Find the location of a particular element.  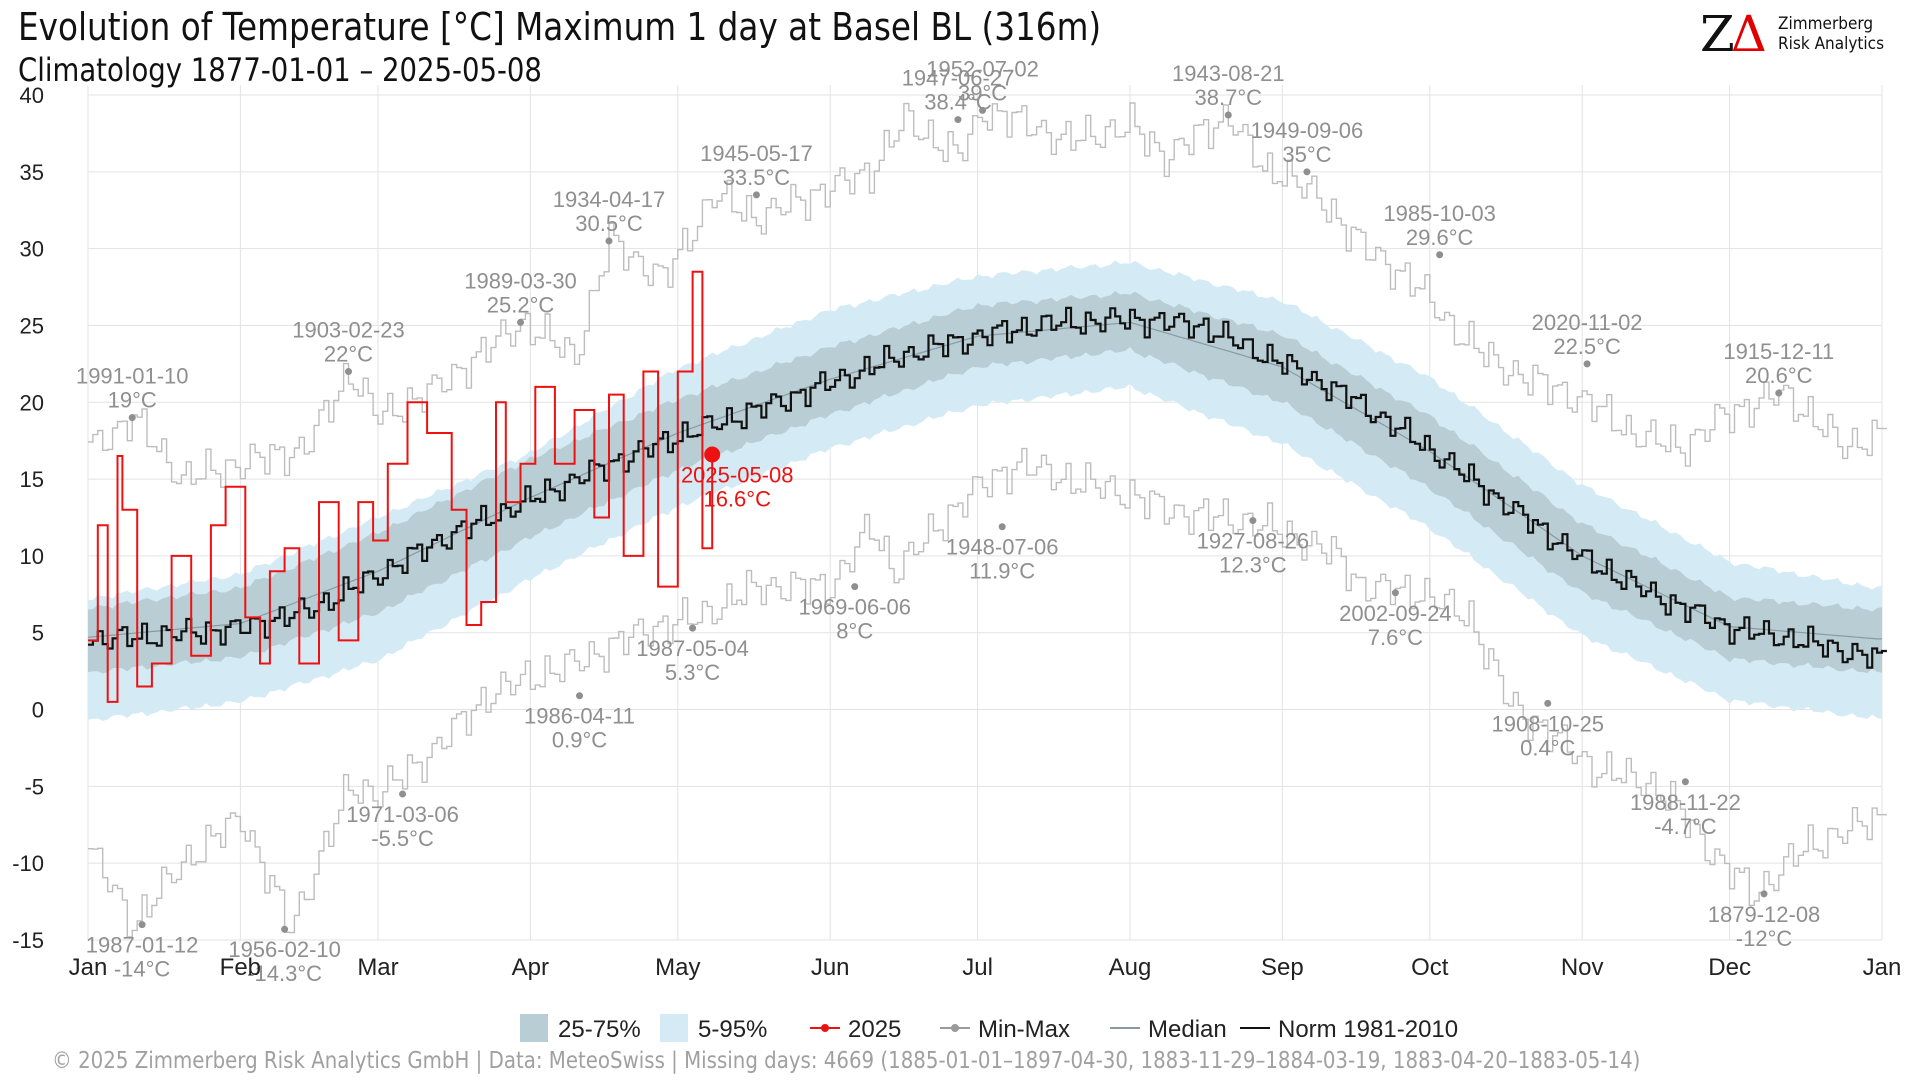

min-annotation-date: 2002-09-24 is located at coordinates (1395, 613).